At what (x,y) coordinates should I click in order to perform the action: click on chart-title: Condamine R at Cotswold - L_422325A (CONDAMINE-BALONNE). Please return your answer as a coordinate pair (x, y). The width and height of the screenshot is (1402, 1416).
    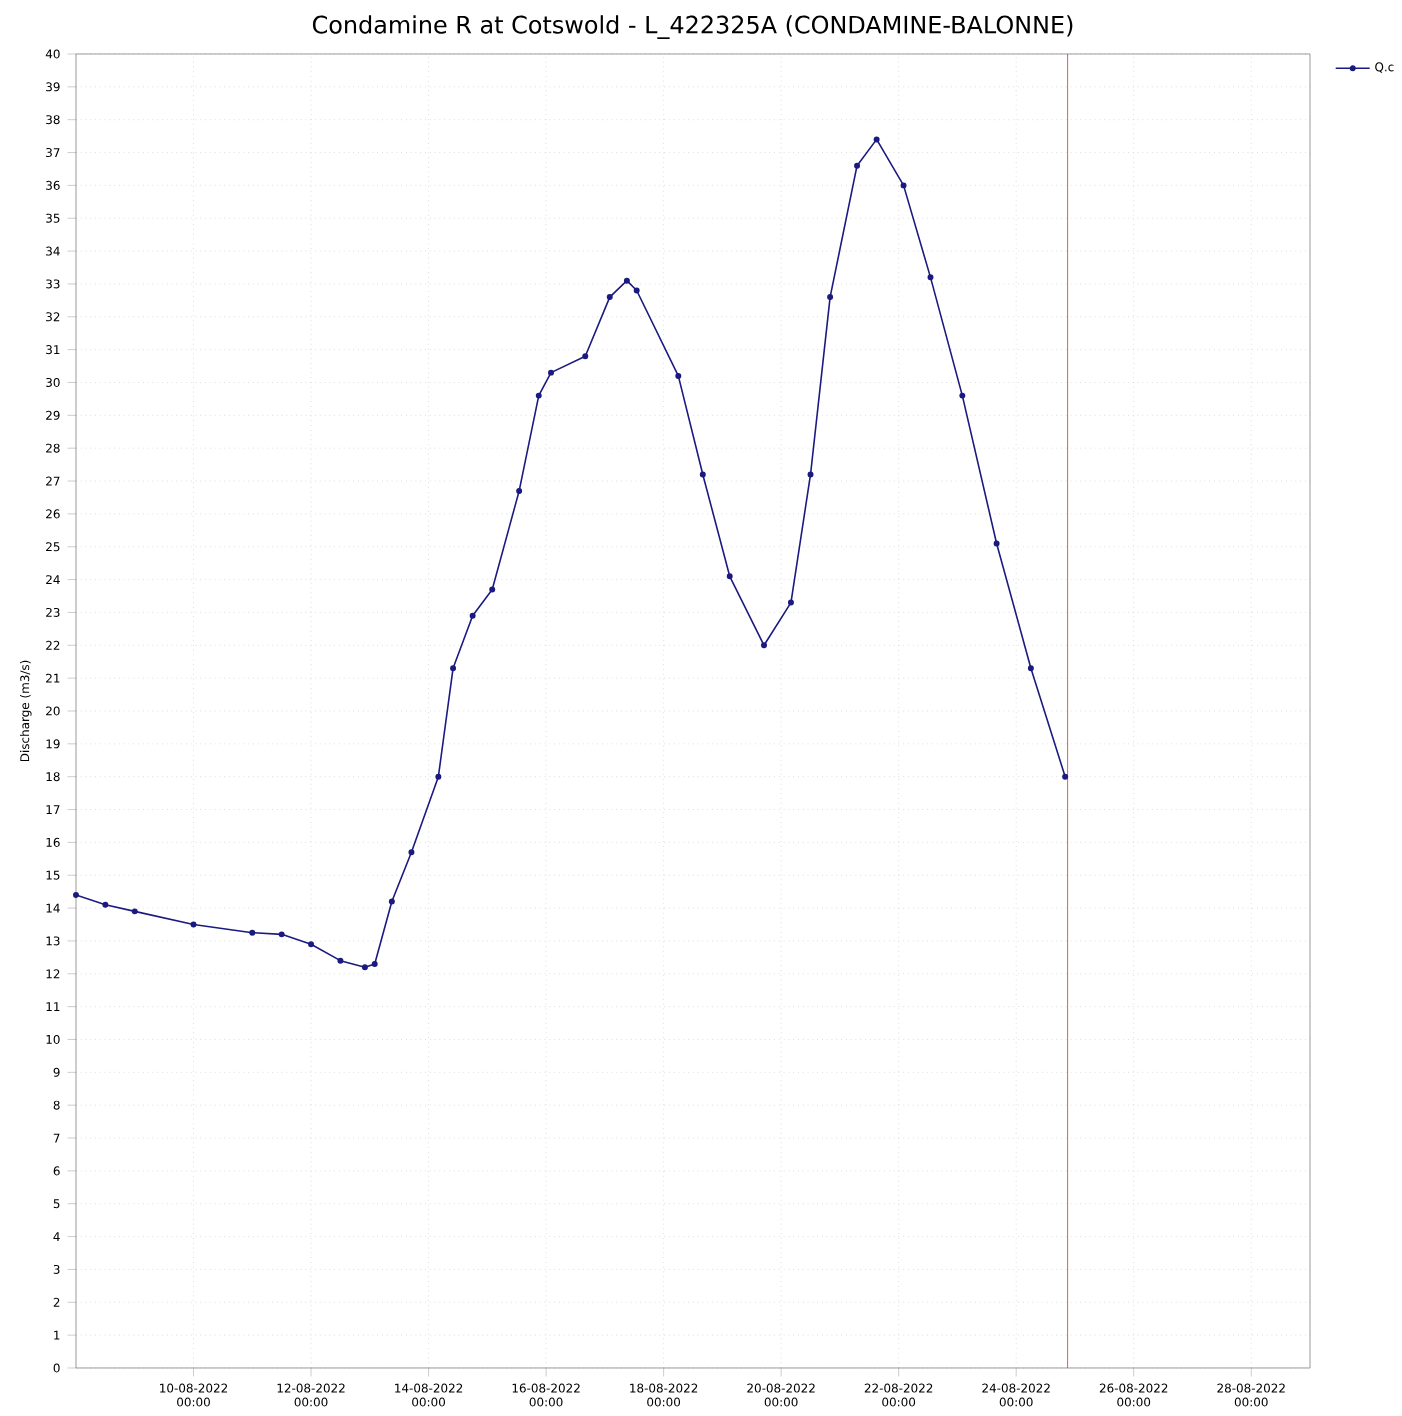
    Looking at the image, I should click on (692, 27).